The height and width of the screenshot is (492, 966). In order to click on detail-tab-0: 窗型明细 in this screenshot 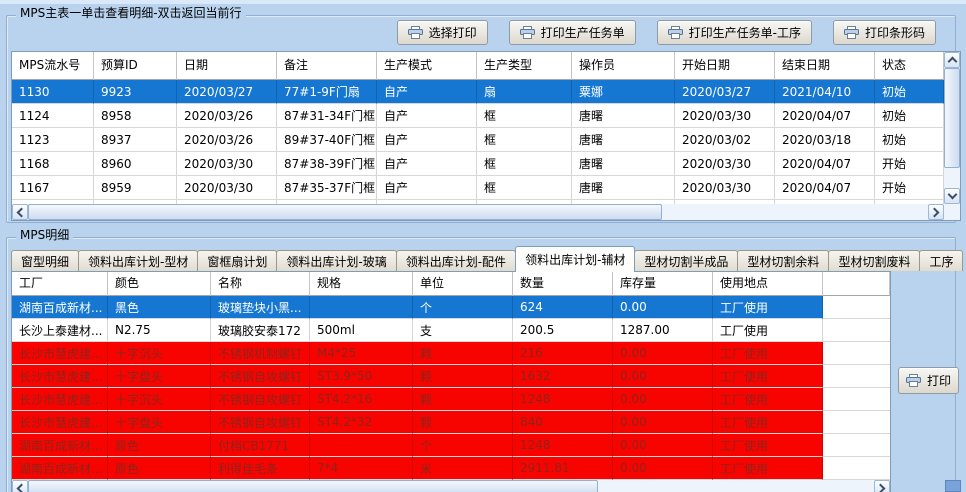, I will do `click(45, 260)`.